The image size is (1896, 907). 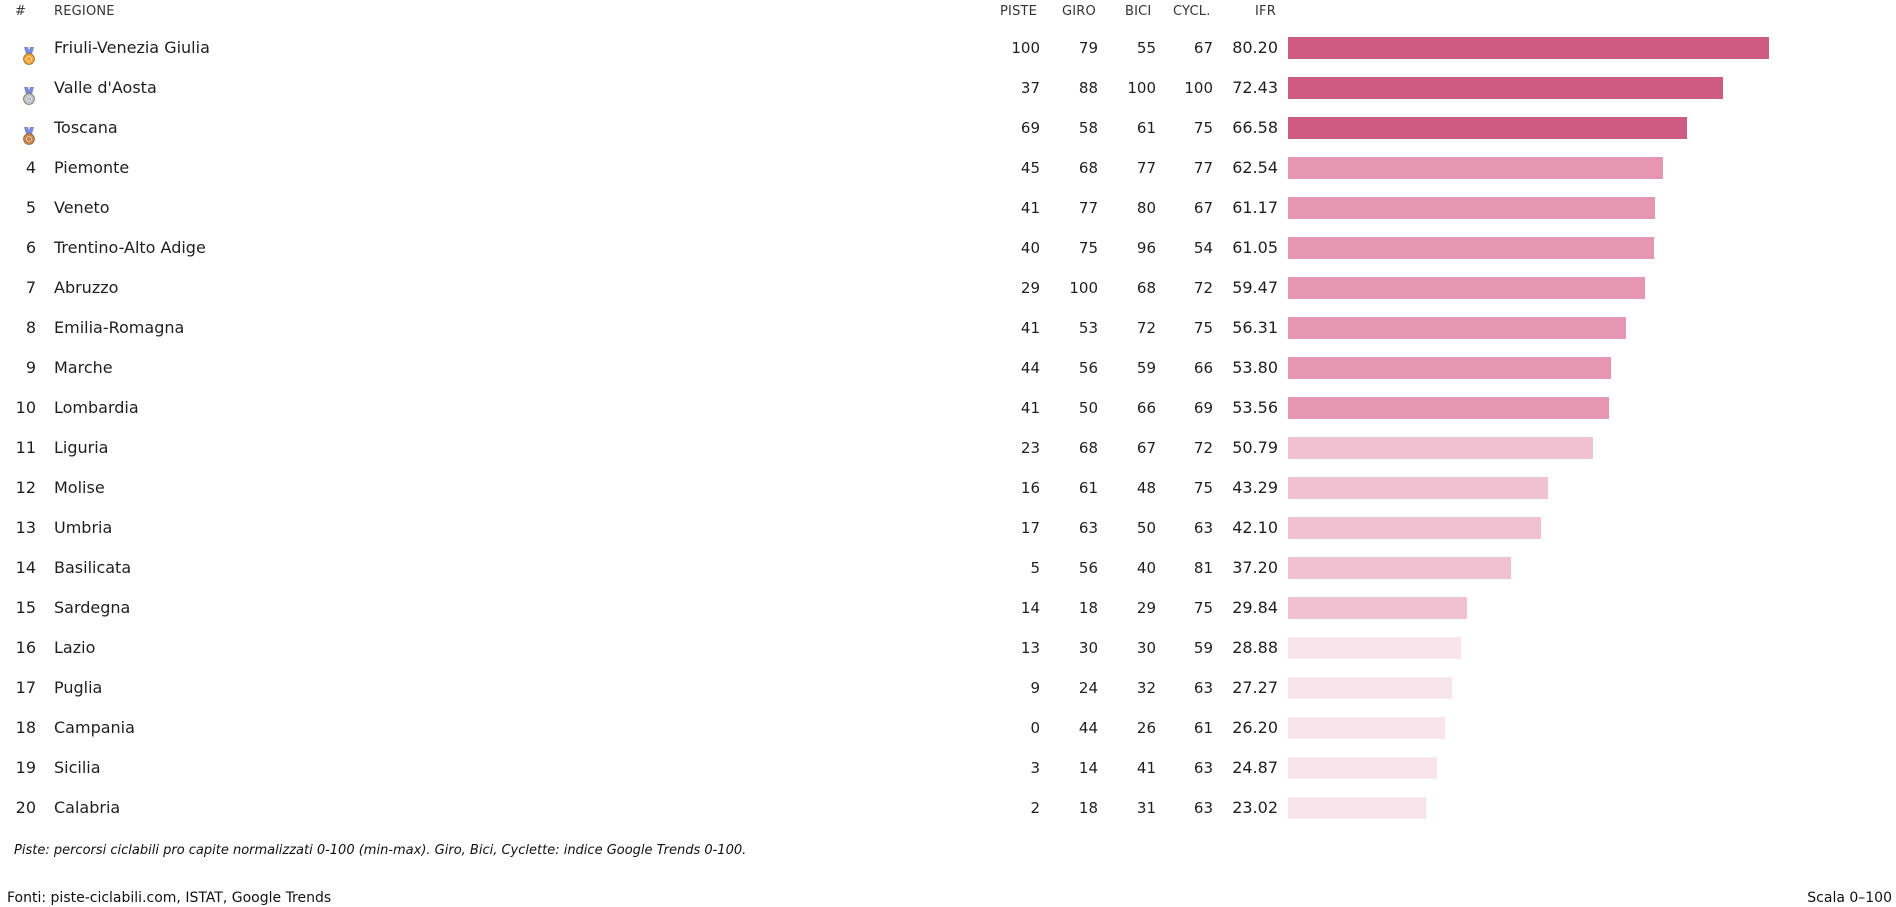 What do you see at coordinates (30, 207) in the screenshot?
I see `rank-cell: 5` at bounding box center [30, 207].